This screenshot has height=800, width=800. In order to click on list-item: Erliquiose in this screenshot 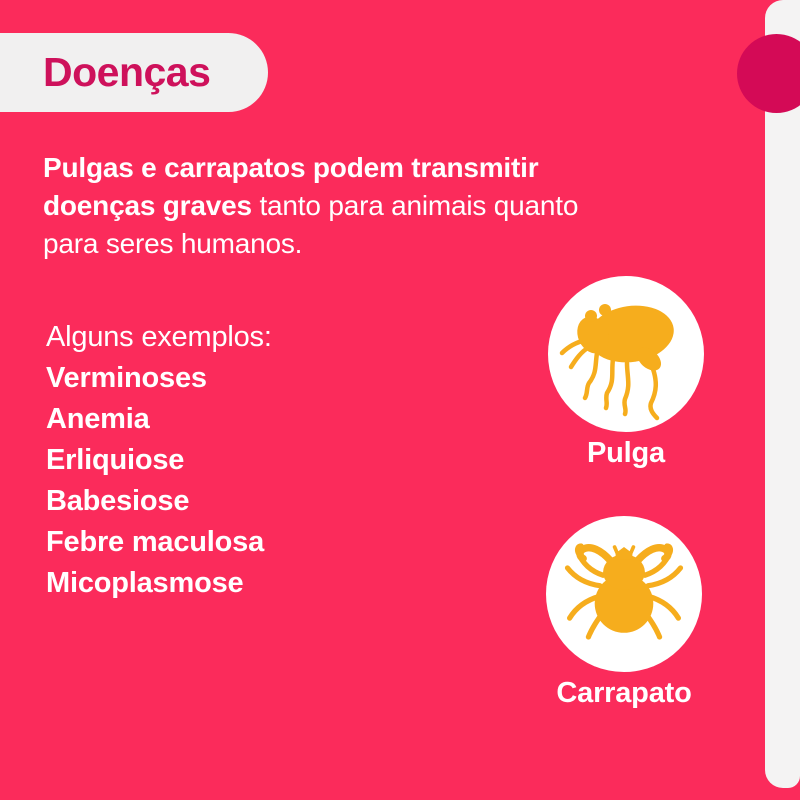, I will do `click(115, 460)`.